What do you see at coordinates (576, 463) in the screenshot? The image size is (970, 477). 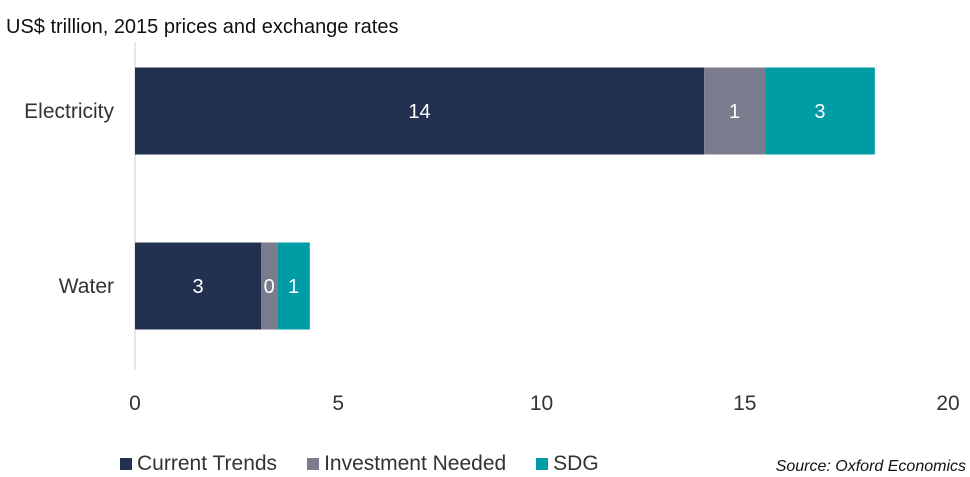 I see `legend-label: SDG` at bounding box center [576, 463].